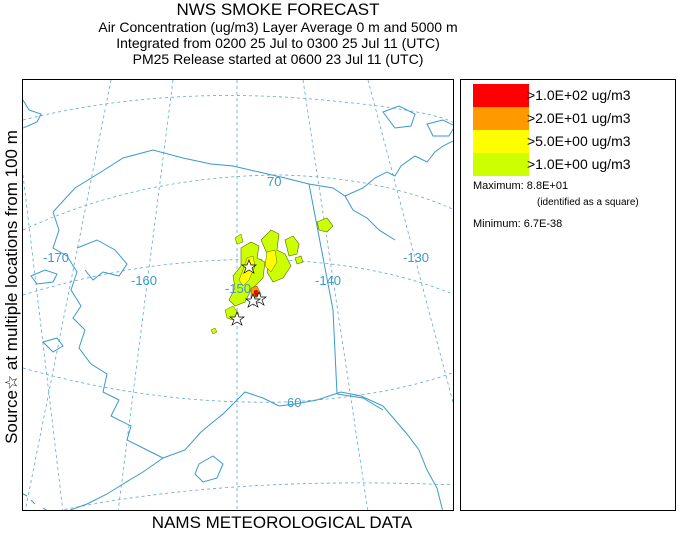 The image size is (678, 535). I want to click on panhandle-border, so click(360, 402).